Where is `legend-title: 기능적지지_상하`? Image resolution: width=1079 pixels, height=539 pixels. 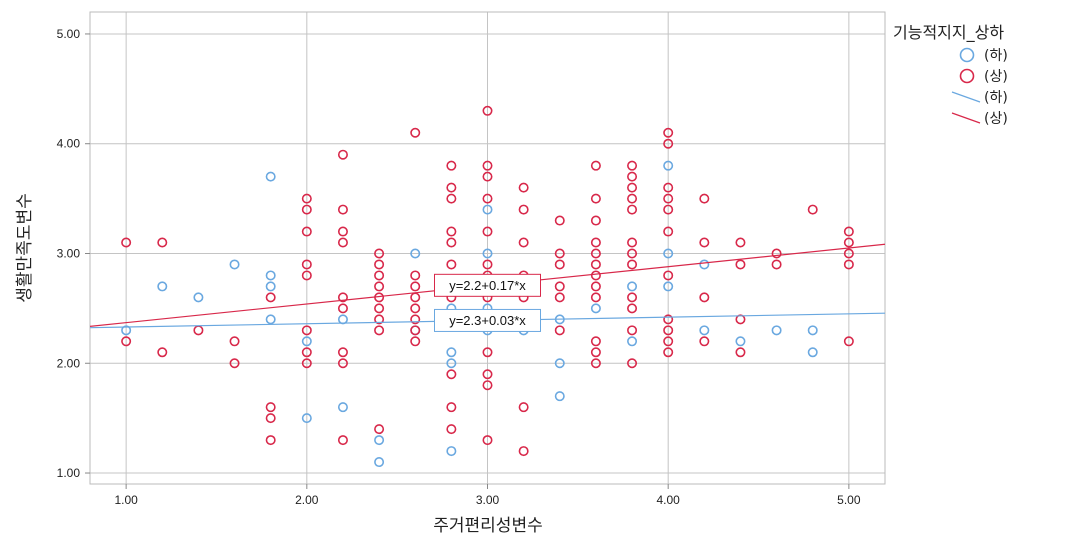 legend-title: 기능적지지_상하 is located at coordinates (948, 33).